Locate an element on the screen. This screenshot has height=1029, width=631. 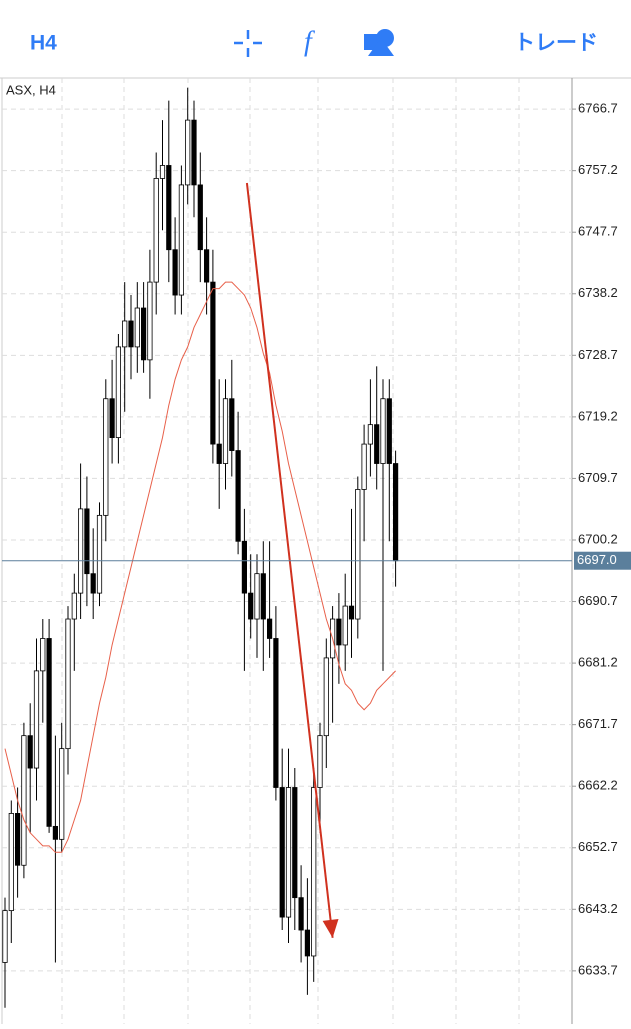
y-tick-label: 6643.2 is located at coordinates (598, 908).